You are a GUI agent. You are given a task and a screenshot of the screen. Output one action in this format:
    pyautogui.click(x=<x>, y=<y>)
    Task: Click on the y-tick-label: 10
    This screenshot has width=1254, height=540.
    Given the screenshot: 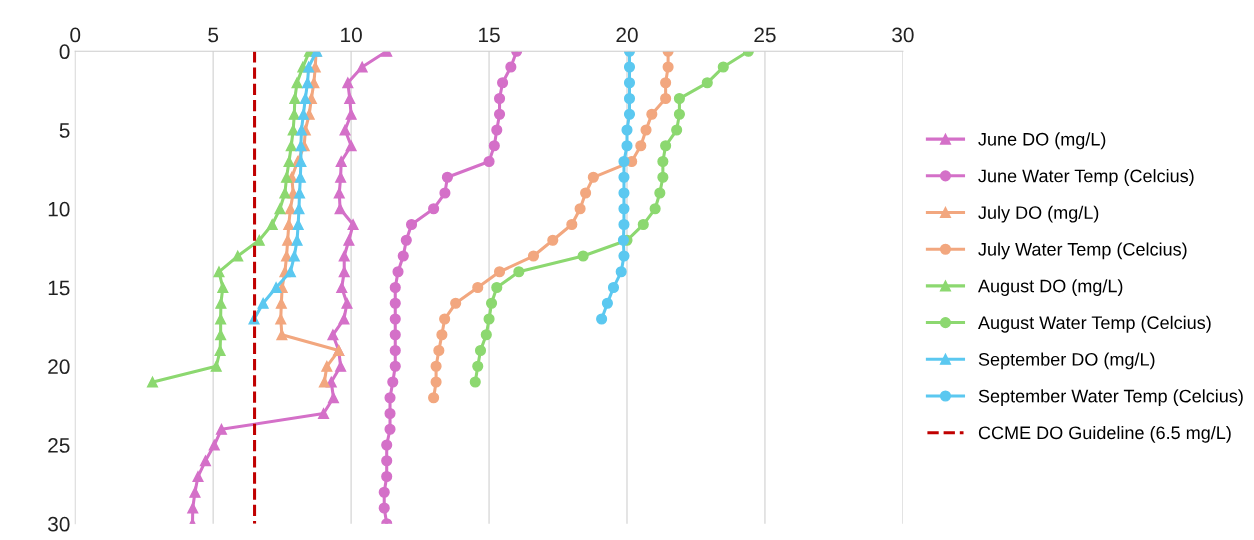 What is the action you would take?
    pyautogui.click(x=59, y=209)
    